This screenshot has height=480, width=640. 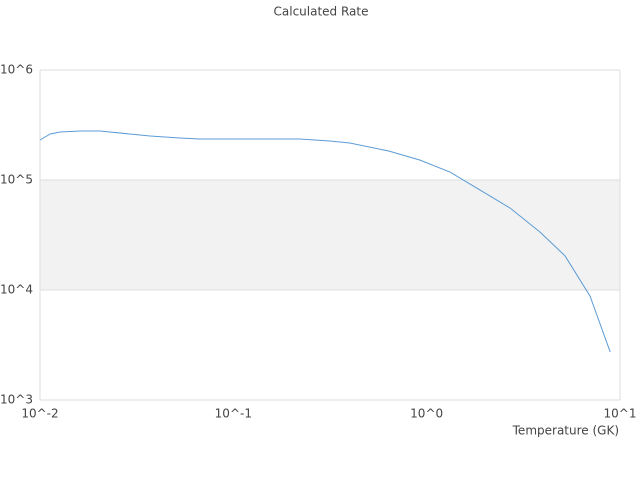 I want to click on y-tick-label: 10^3, so click(x=16, y=400).